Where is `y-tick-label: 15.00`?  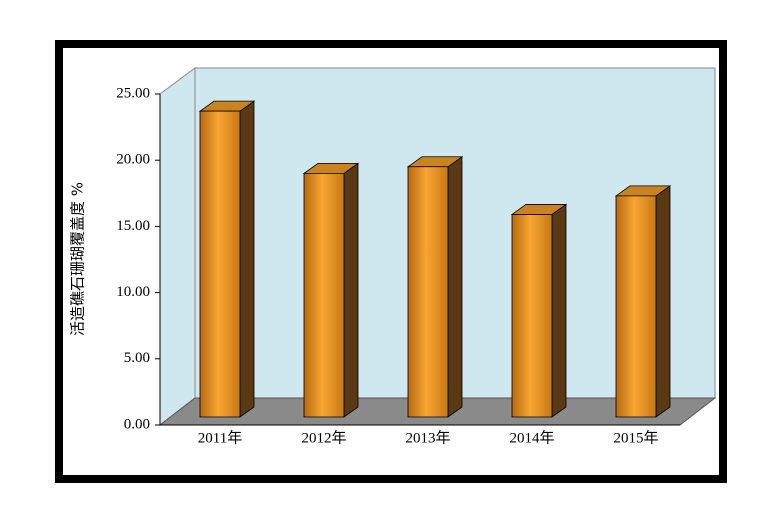
y-tick-label: 15.00 is located at coordinates (133, 226).